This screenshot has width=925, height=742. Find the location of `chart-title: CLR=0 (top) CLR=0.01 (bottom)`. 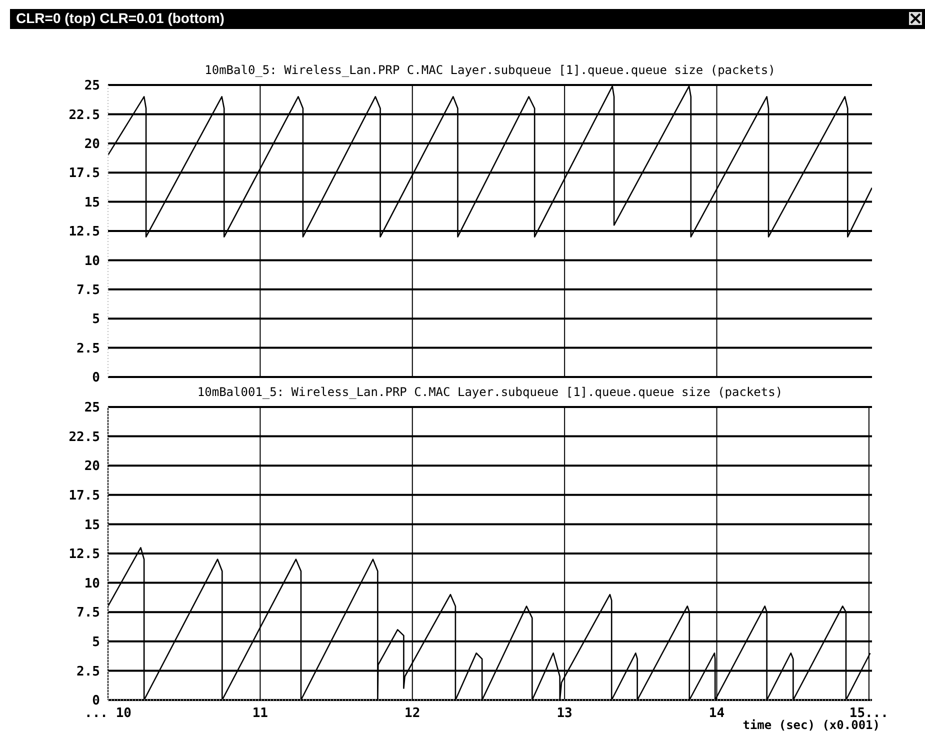

chart-title: CLR=0 (top) CLR=0.01 (bottom) is located at coordinates (120, 18).